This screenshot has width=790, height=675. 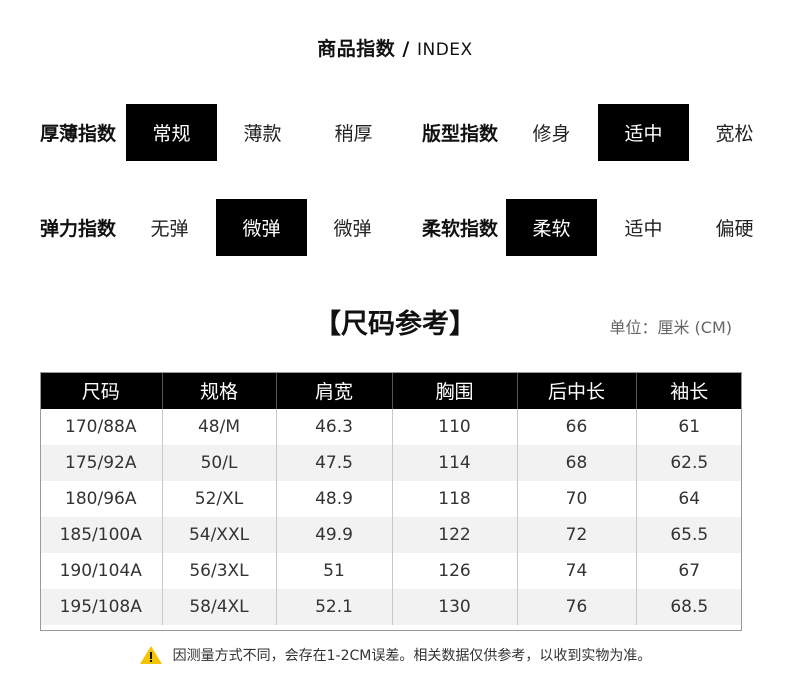 I want to click on table-cell: 52/XL, so click(x=218, y=499).